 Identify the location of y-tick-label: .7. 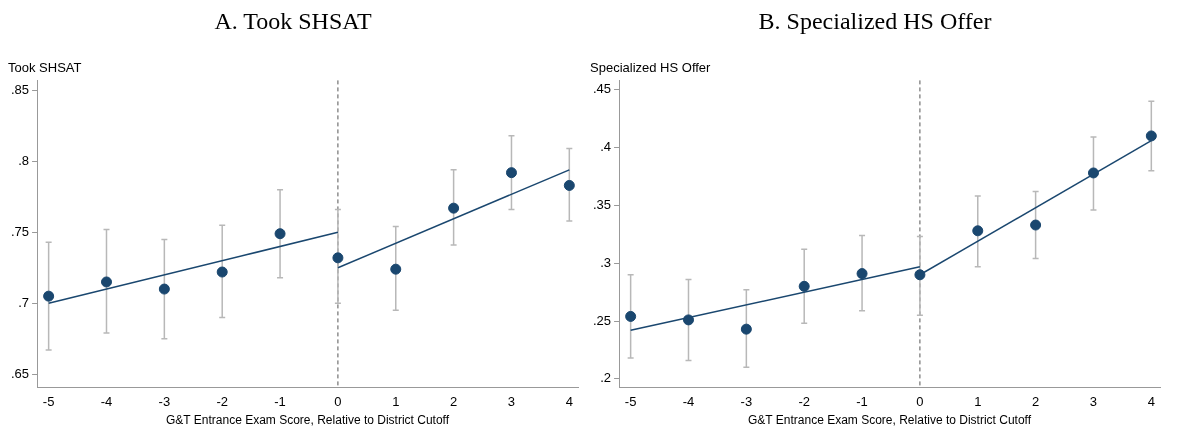
(24, 302).